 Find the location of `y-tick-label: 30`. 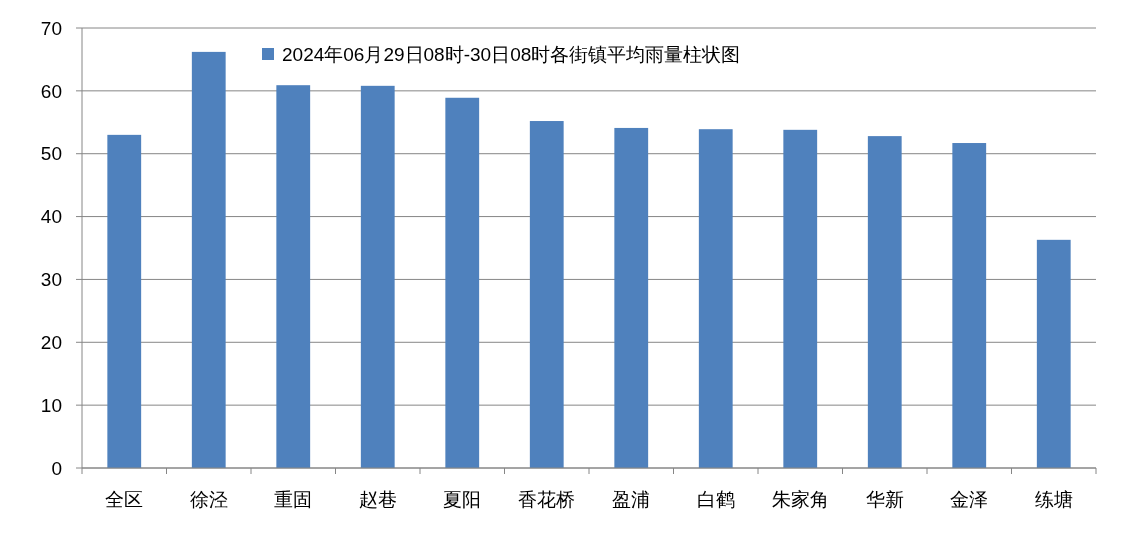

y-tick-label: 30 is located at coordinates (51, 280).